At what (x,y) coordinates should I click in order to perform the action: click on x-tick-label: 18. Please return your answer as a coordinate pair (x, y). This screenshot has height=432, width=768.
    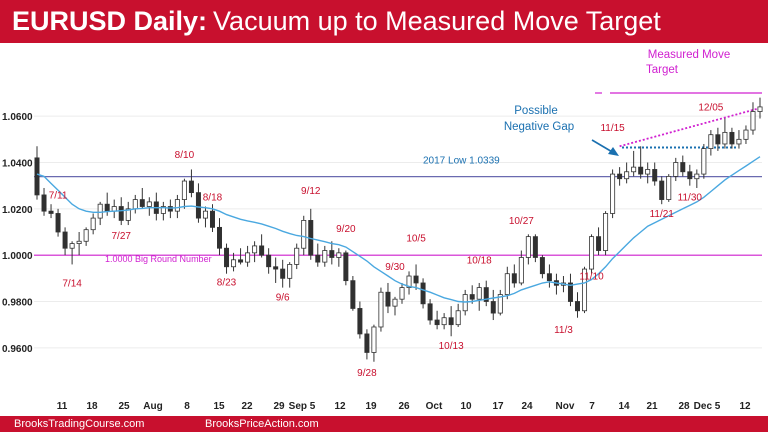
    Looking at the image, I should click on (92, 406).